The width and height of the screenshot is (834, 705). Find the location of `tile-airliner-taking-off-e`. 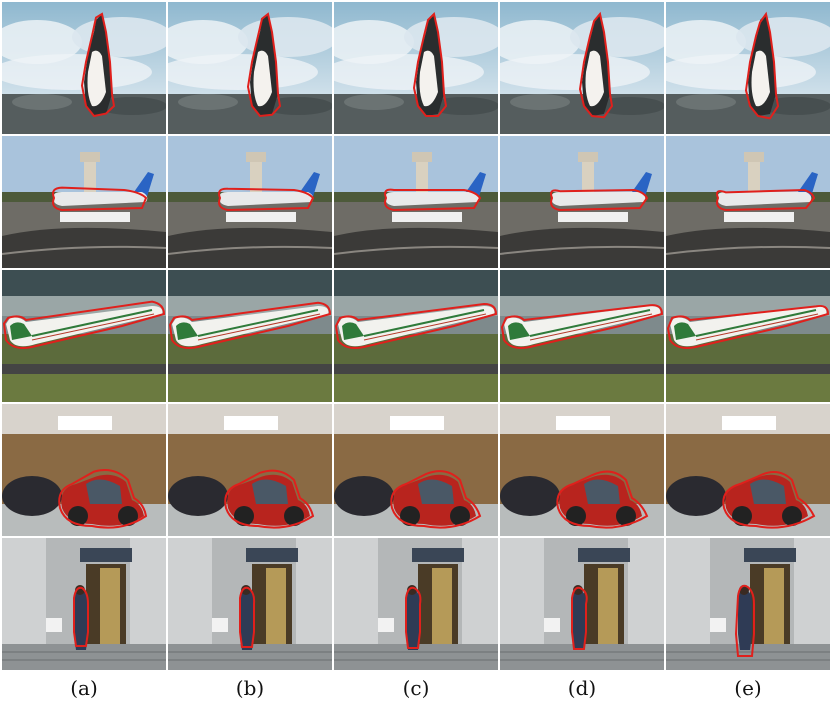

tile-airliner-taking-off-e is located at coordinates (748, 336).